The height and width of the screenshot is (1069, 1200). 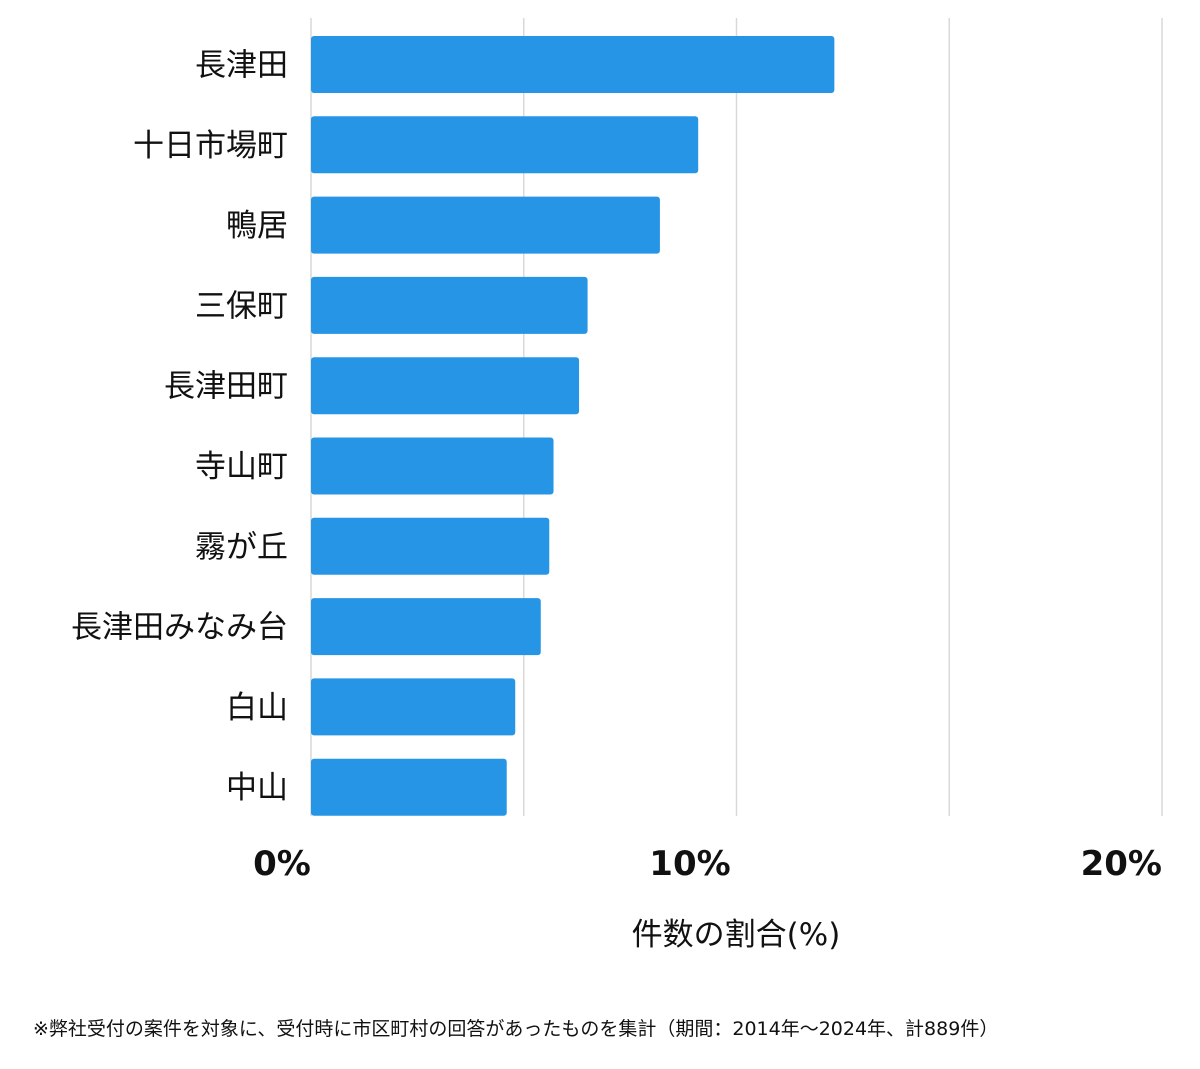 I want to click on x-tick-labels: 0% 10% 20%, so click(x=707, y=864).